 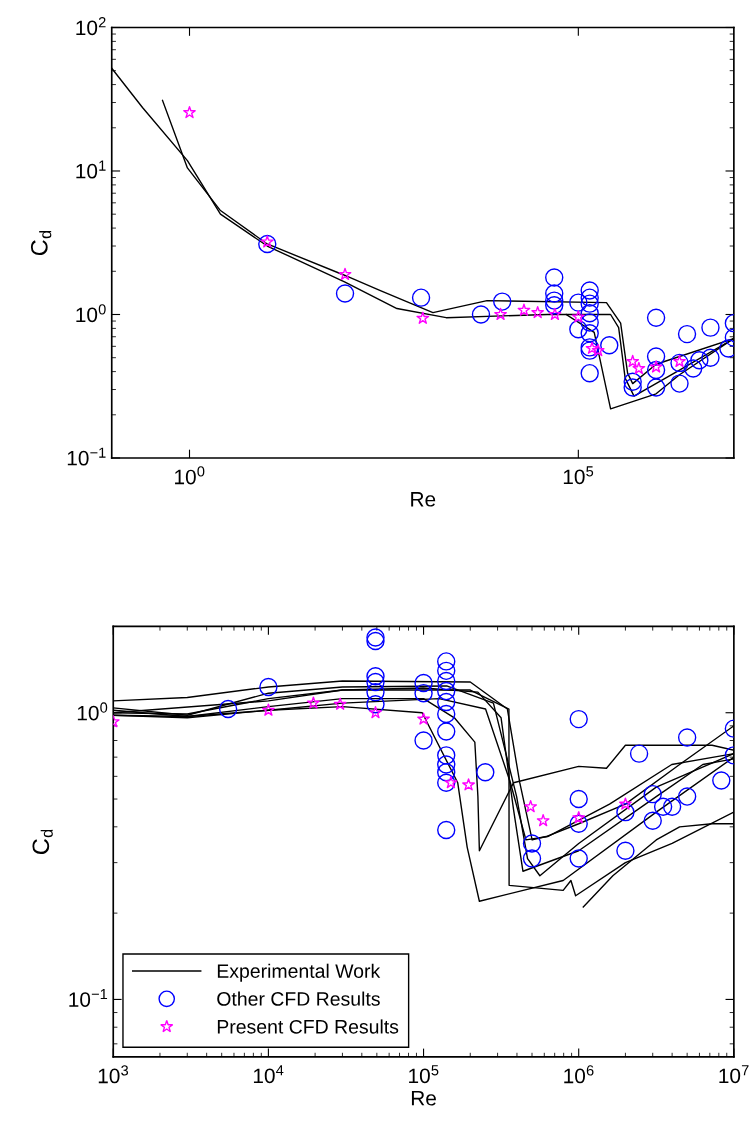 I want to click on legend-label: Other CFD Results, so click(x=298, y=998).